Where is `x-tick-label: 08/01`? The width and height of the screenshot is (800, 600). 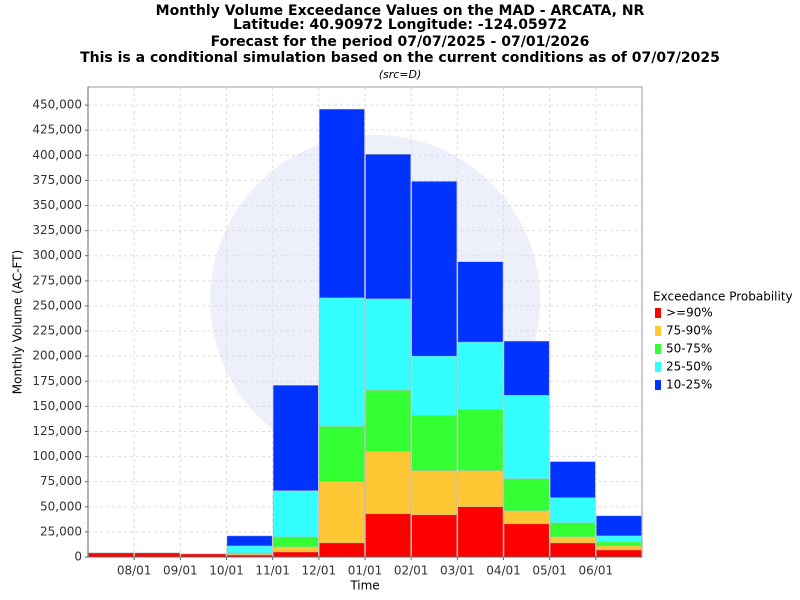
x-tick-label: 08/01 is located at coordinates (134, 571).